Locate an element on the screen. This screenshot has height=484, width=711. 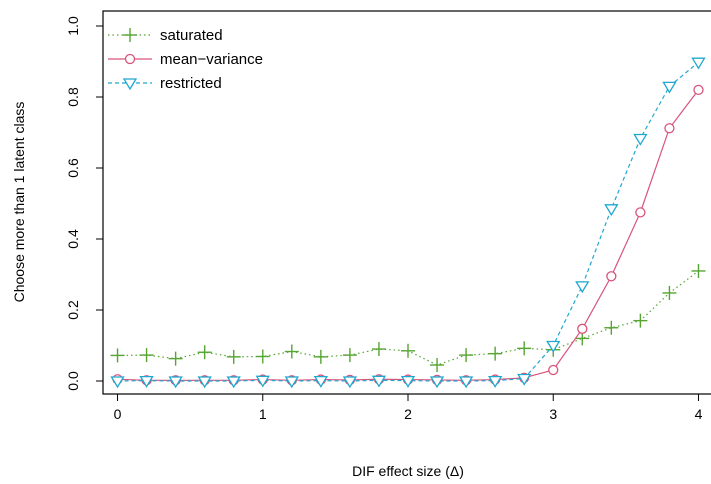
y-axis-label: Choose more than 1 latent class is located at coordinates (19, 202).